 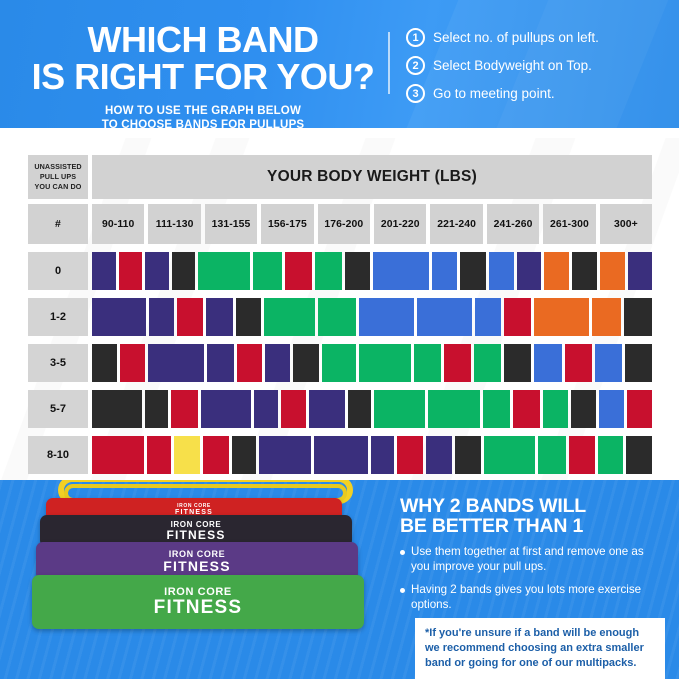 I want to click on headline-line-2: IS RIGHT FOR YOU?, so click(x=203, y=76).